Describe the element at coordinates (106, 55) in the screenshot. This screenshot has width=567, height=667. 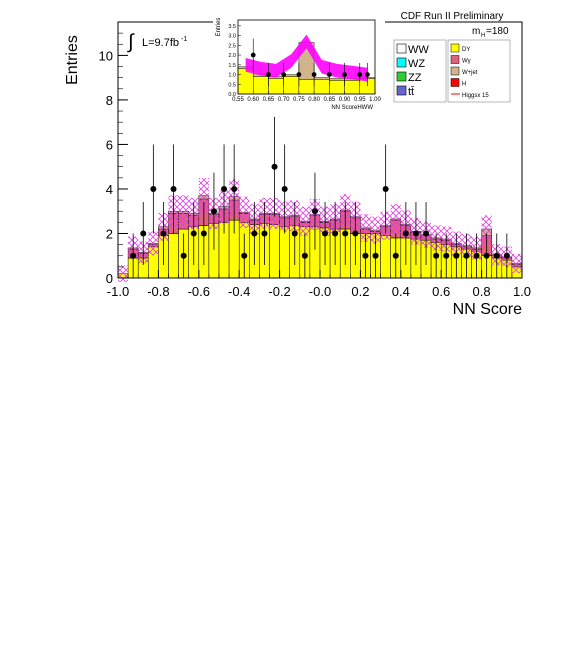
I see `main-y-tick-label-5: 10` at that location.